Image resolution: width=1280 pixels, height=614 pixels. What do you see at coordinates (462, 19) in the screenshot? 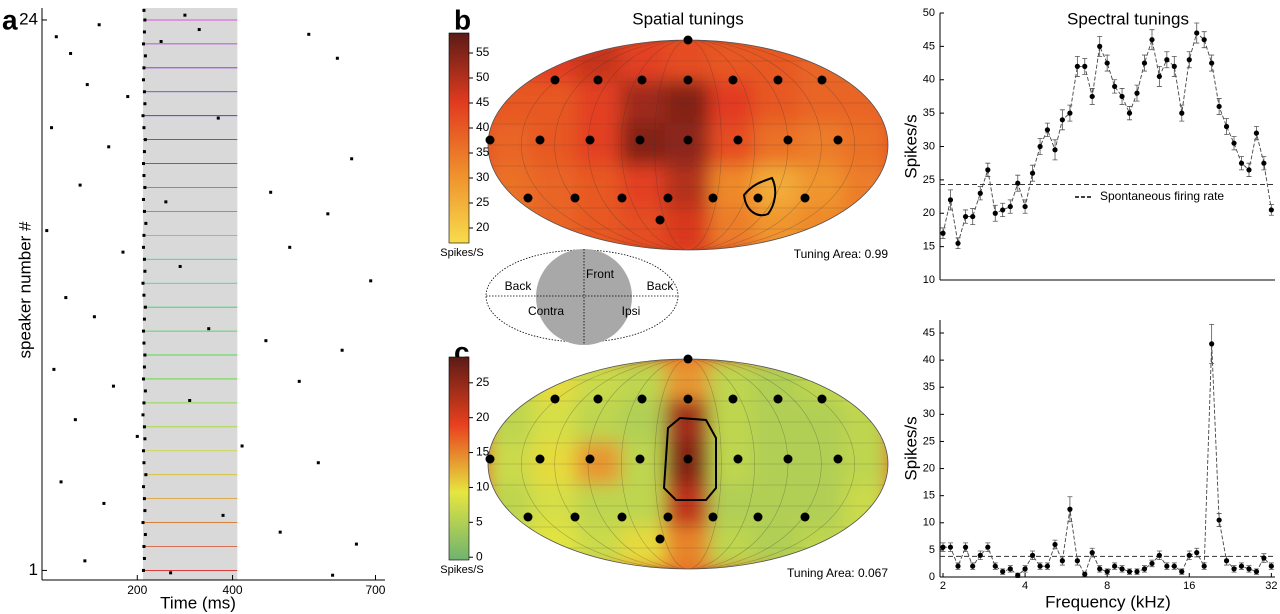
I see `panel-letter: b` at bounding box center [462, 19].